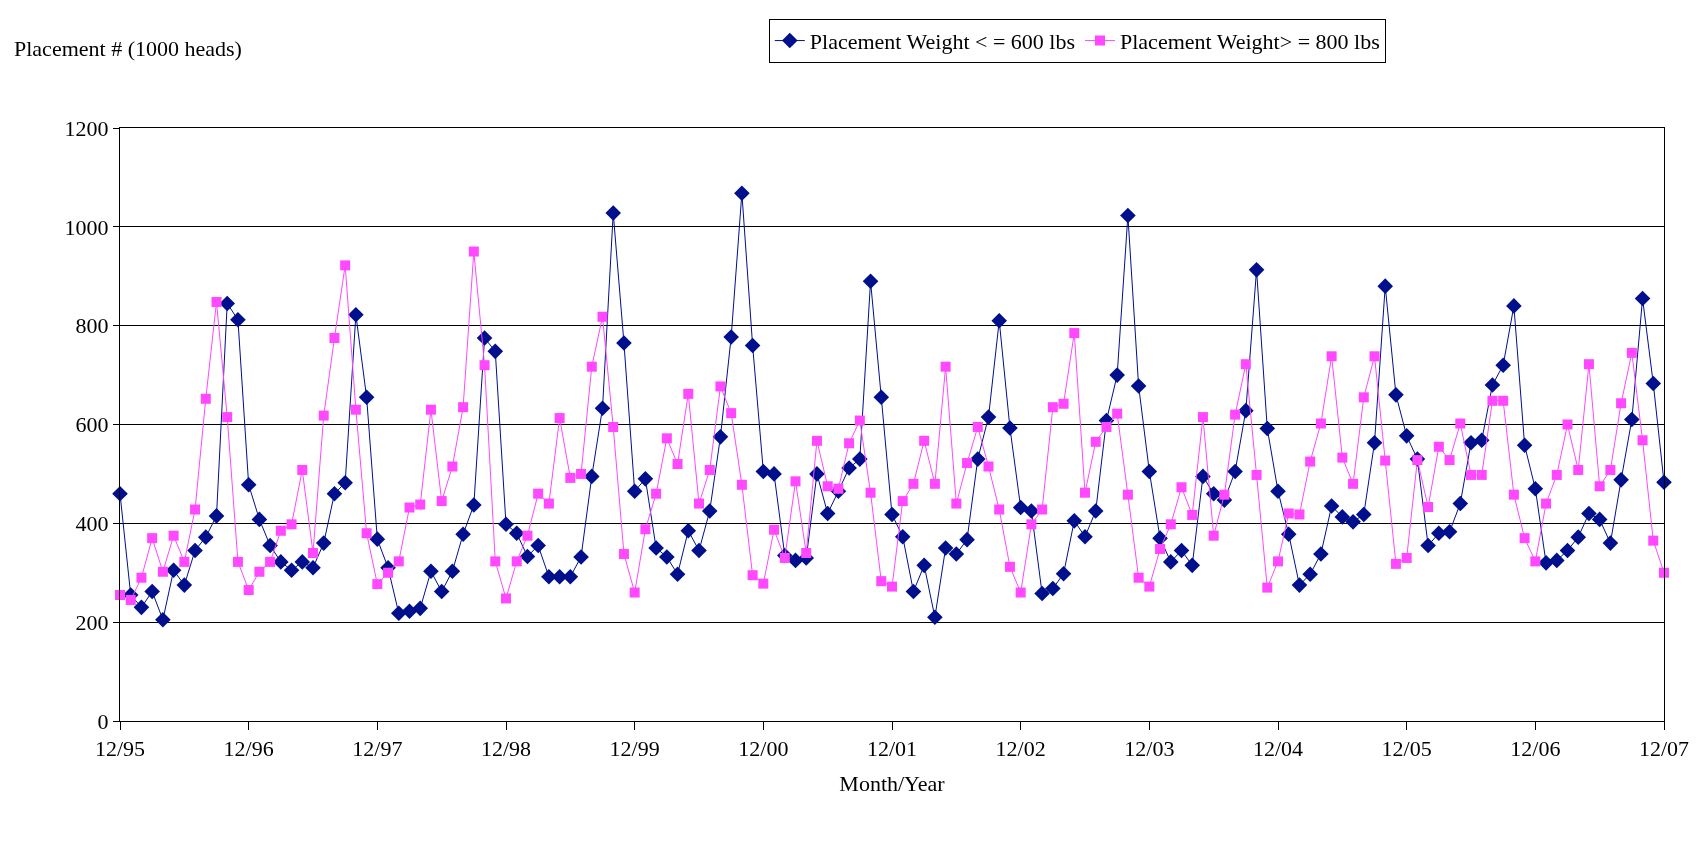 Image resolution: width=1704 pixels, height=841 pixels. Describe the element at coordinates (1278, 749) in the screenshot. I see `x-tick-label: 12/04` at that location.